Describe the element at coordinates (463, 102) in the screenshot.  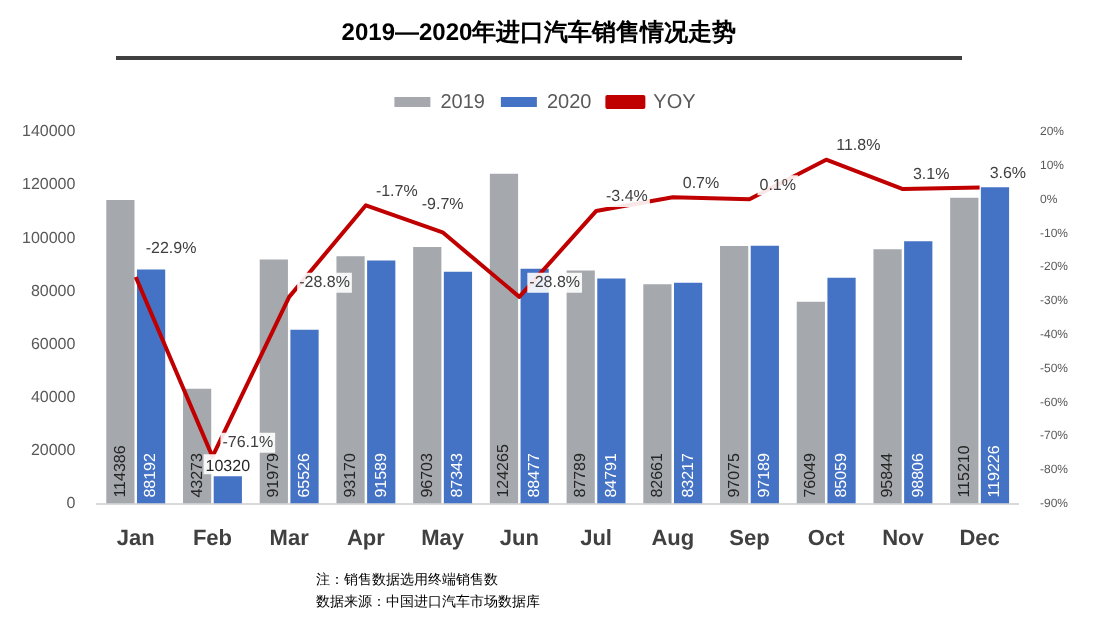
I see `legend-label: 2019` at that location.